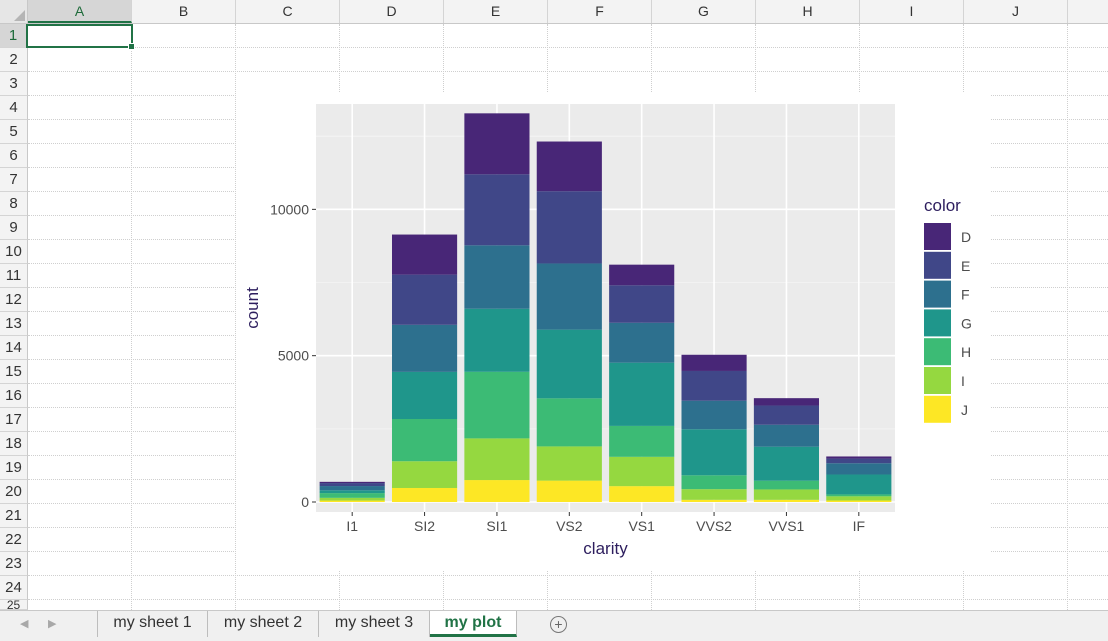  Describe the element at coordinates (152, 624) in the screenshot. I see `tab-my-sheet-1: my sheet 1` at that location.